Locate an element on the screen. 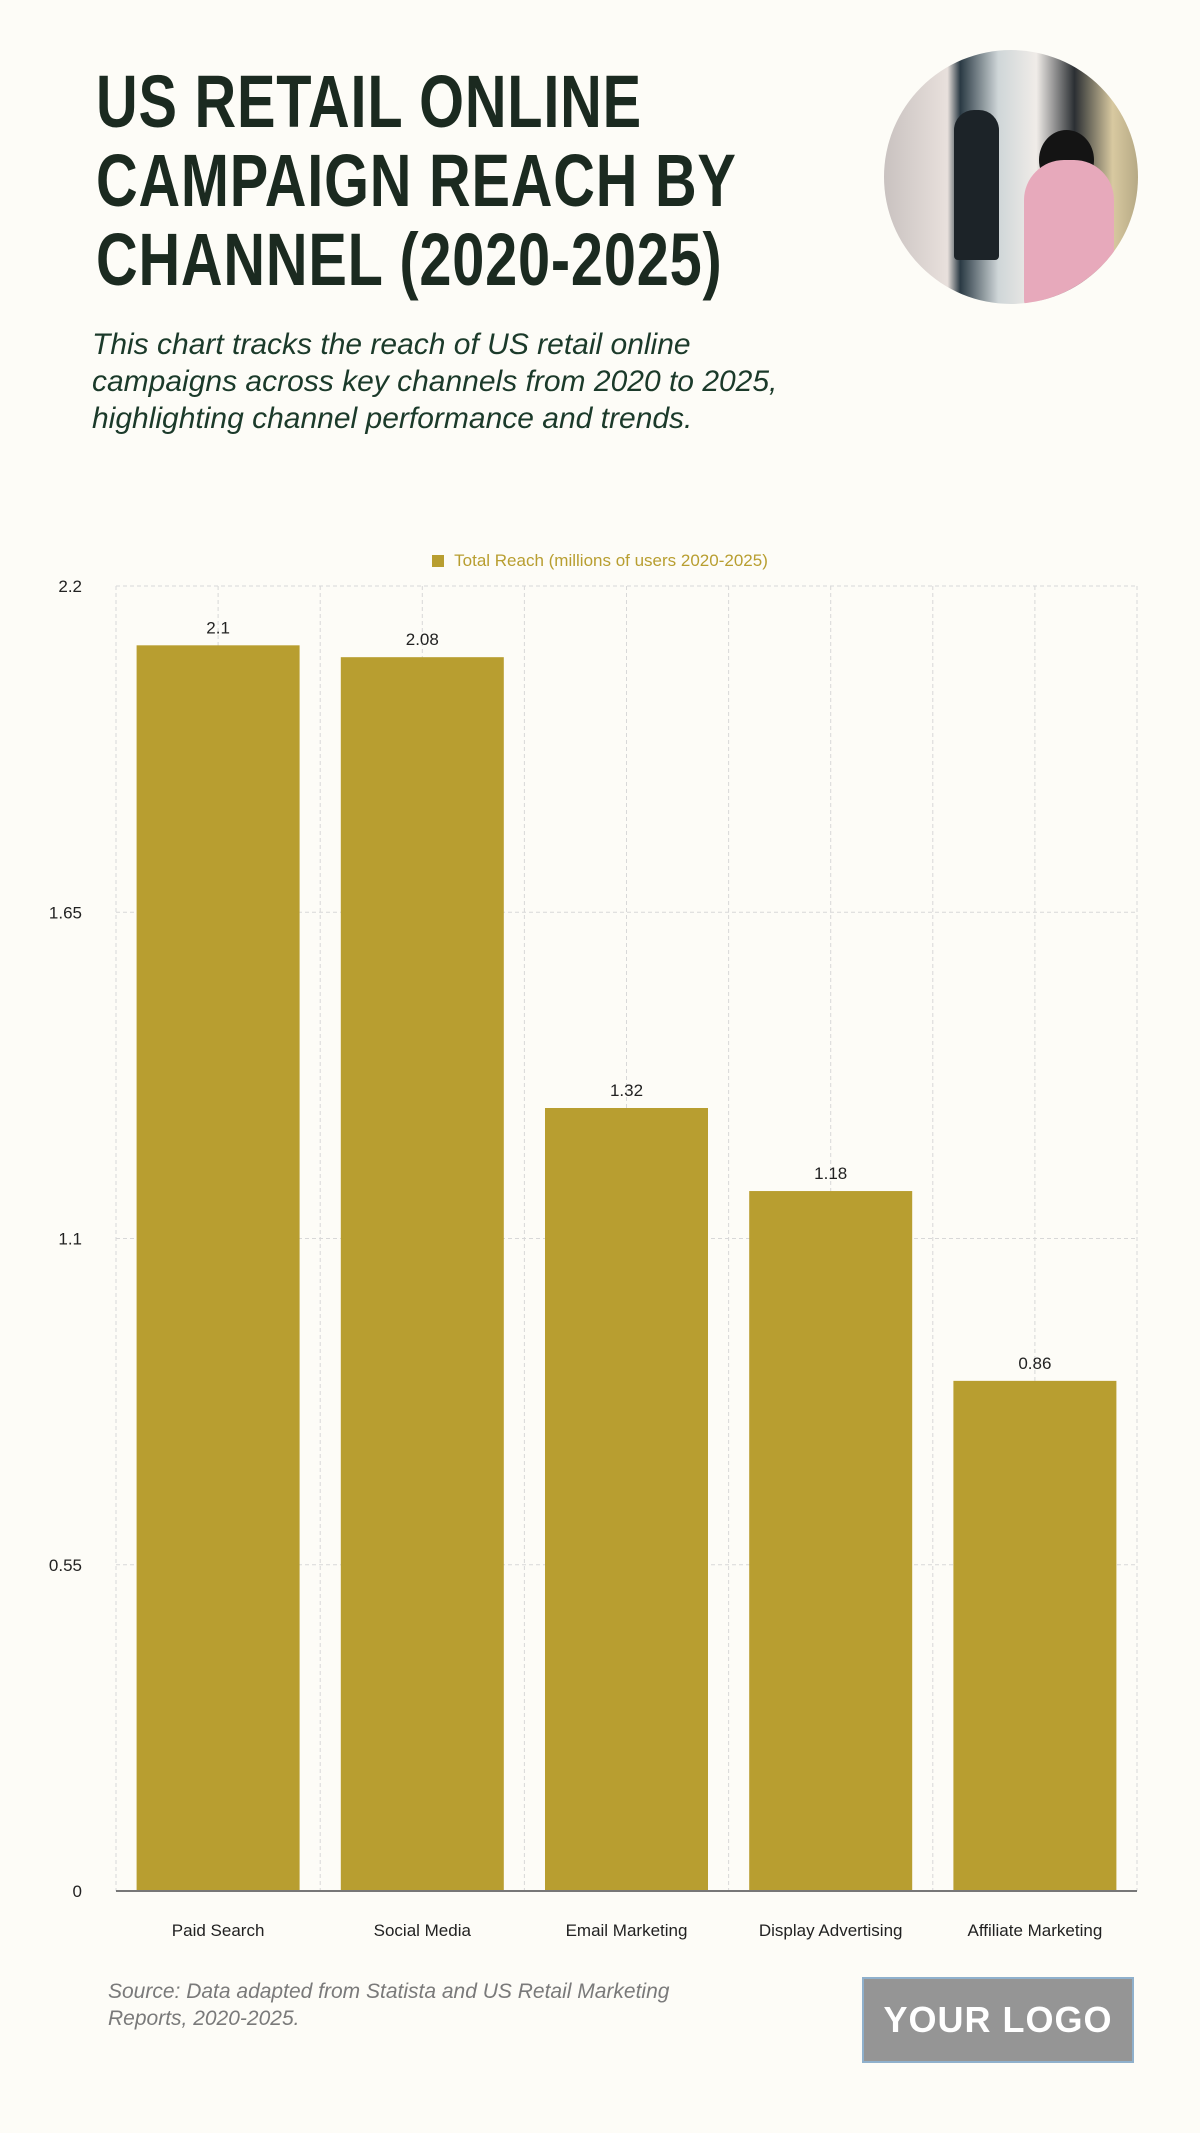 The width and height of the screenshot is (1200, 2133). x-tick-label: Affiliate Marketing is located at coordinates (1034, 1930).